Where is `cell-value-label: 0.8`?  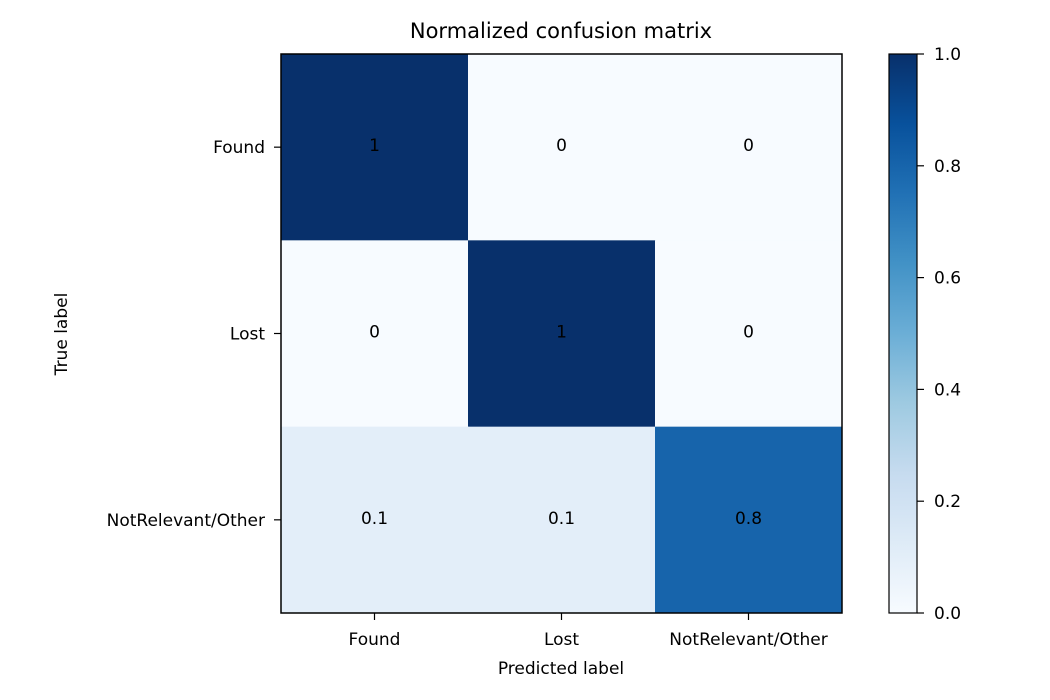
cell-value-label: 0.8 is located at coordinates (748, 519).